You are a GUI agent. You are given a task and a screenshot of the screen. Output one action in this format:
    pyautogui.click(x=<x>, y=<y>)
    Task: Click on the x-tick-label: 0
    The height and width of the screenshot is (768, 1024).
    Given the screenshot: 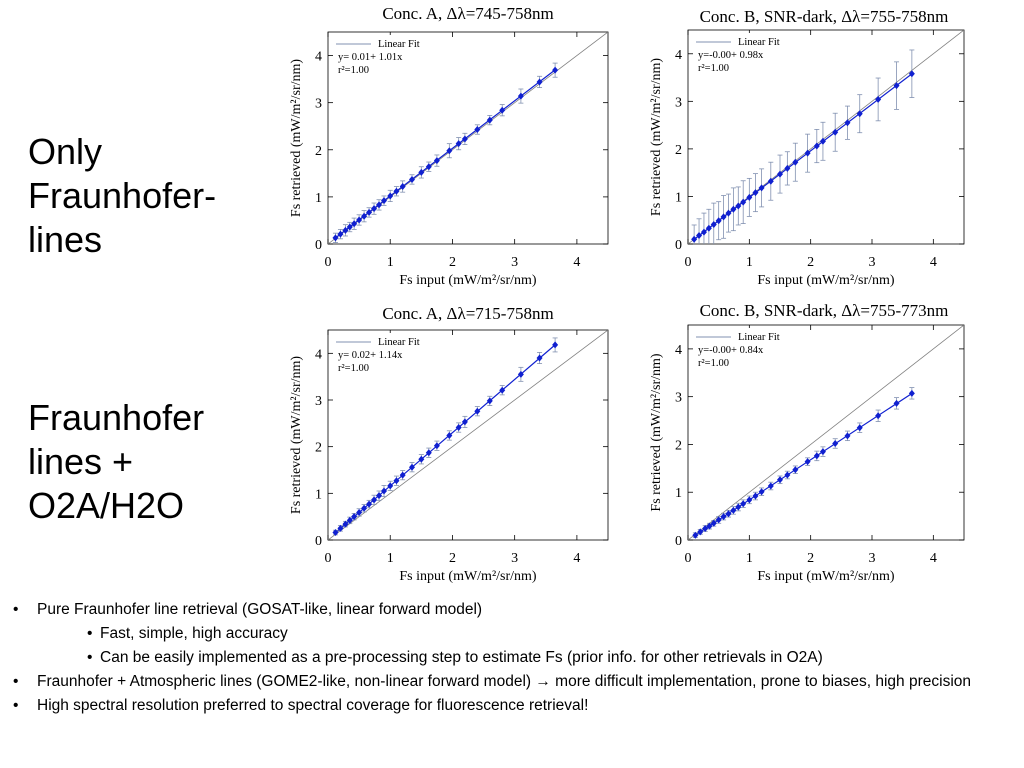 What is the action you would take?
    pyautogui.click(x=328, y=558)
    